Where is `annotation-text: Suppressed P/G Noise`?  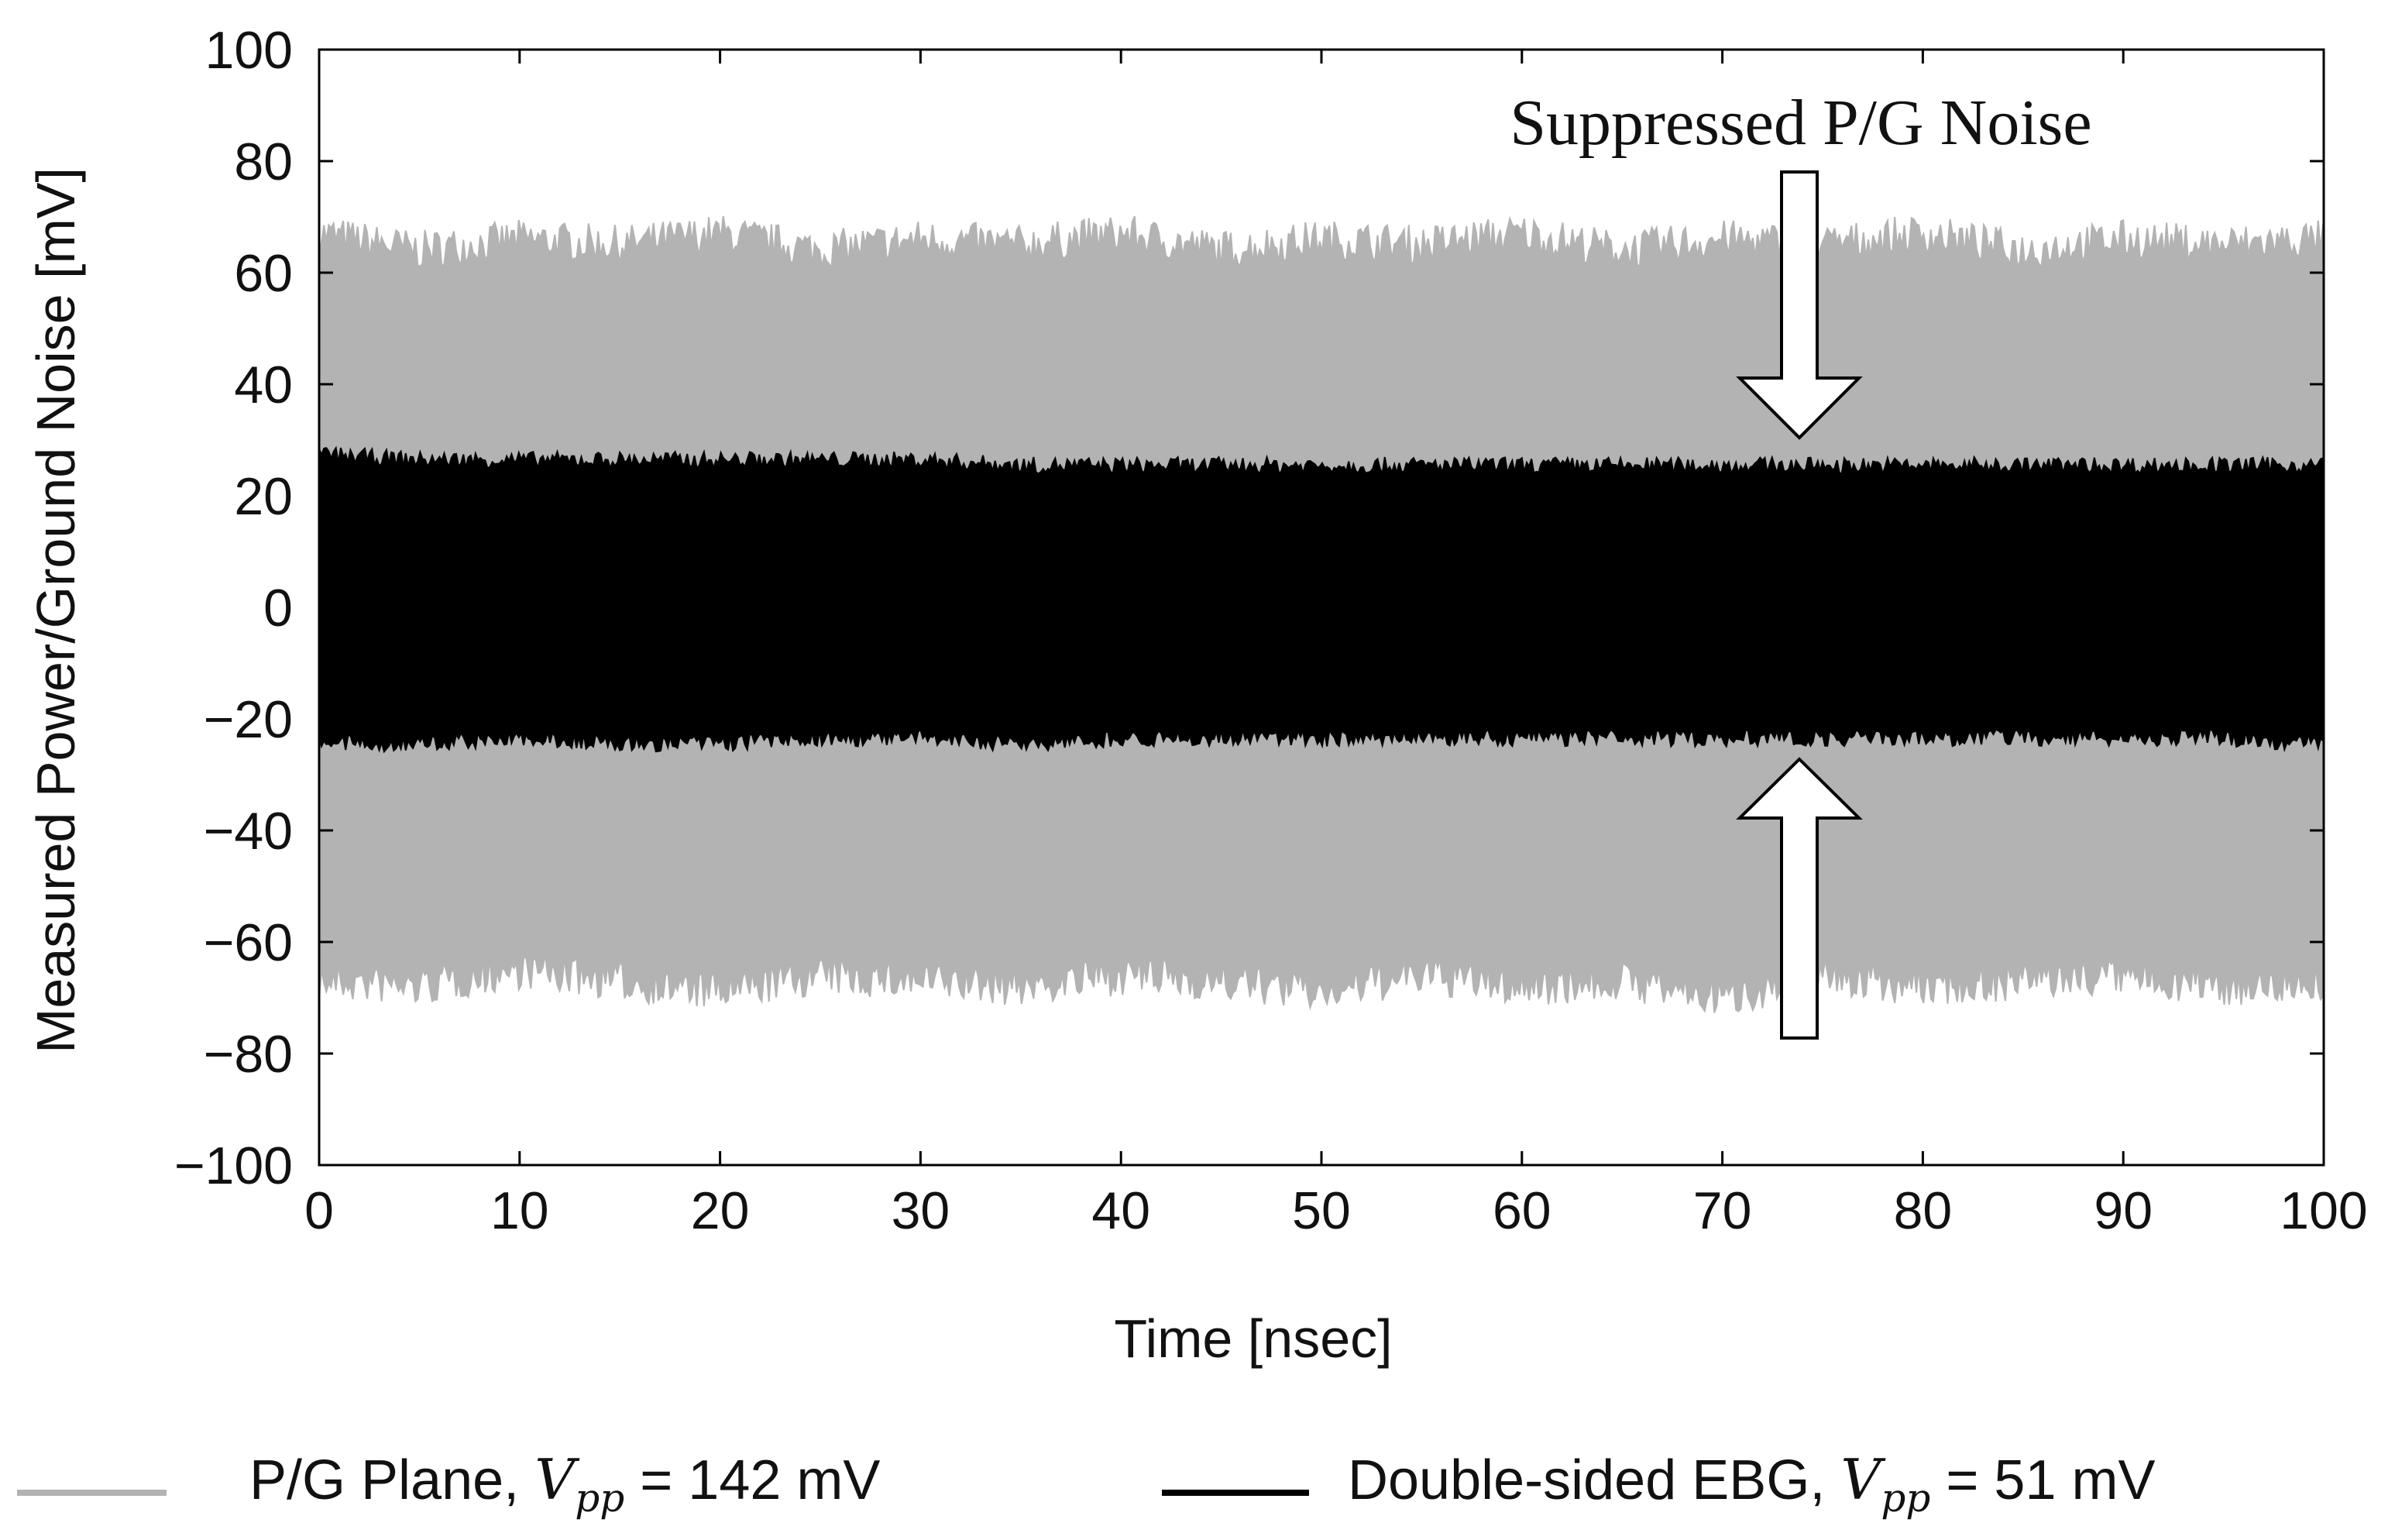
annotation-text: Suppressed P/G Noise is located at coordinates (1800, 123).